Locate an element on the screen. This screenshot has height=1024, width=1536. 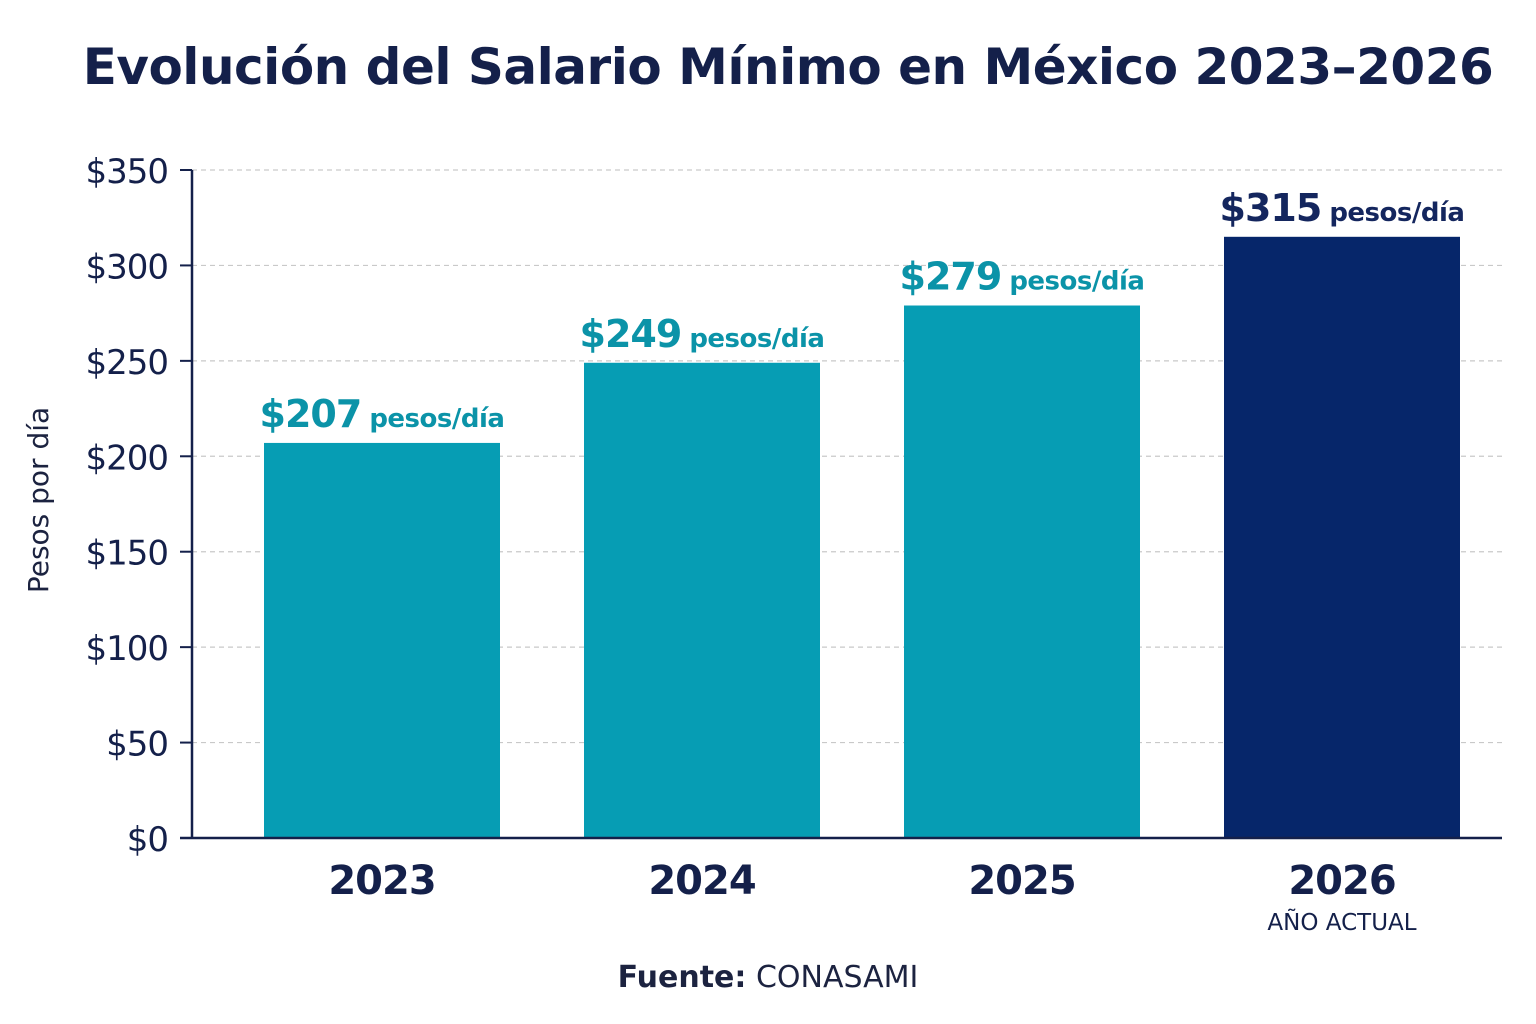
source-label: Fuente: is located at coordinates (682, 977).